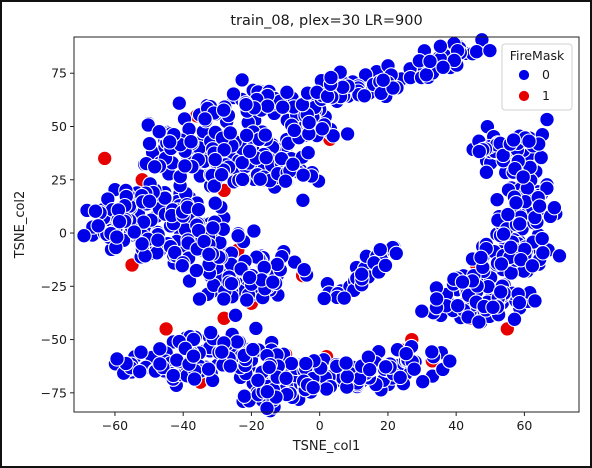 The height and width of the screenshot is (468, 592). What do you see at coordinates (183, 425) in the screenshot?
I see `x-tick-label: −40` at bounding box center [183, 425].